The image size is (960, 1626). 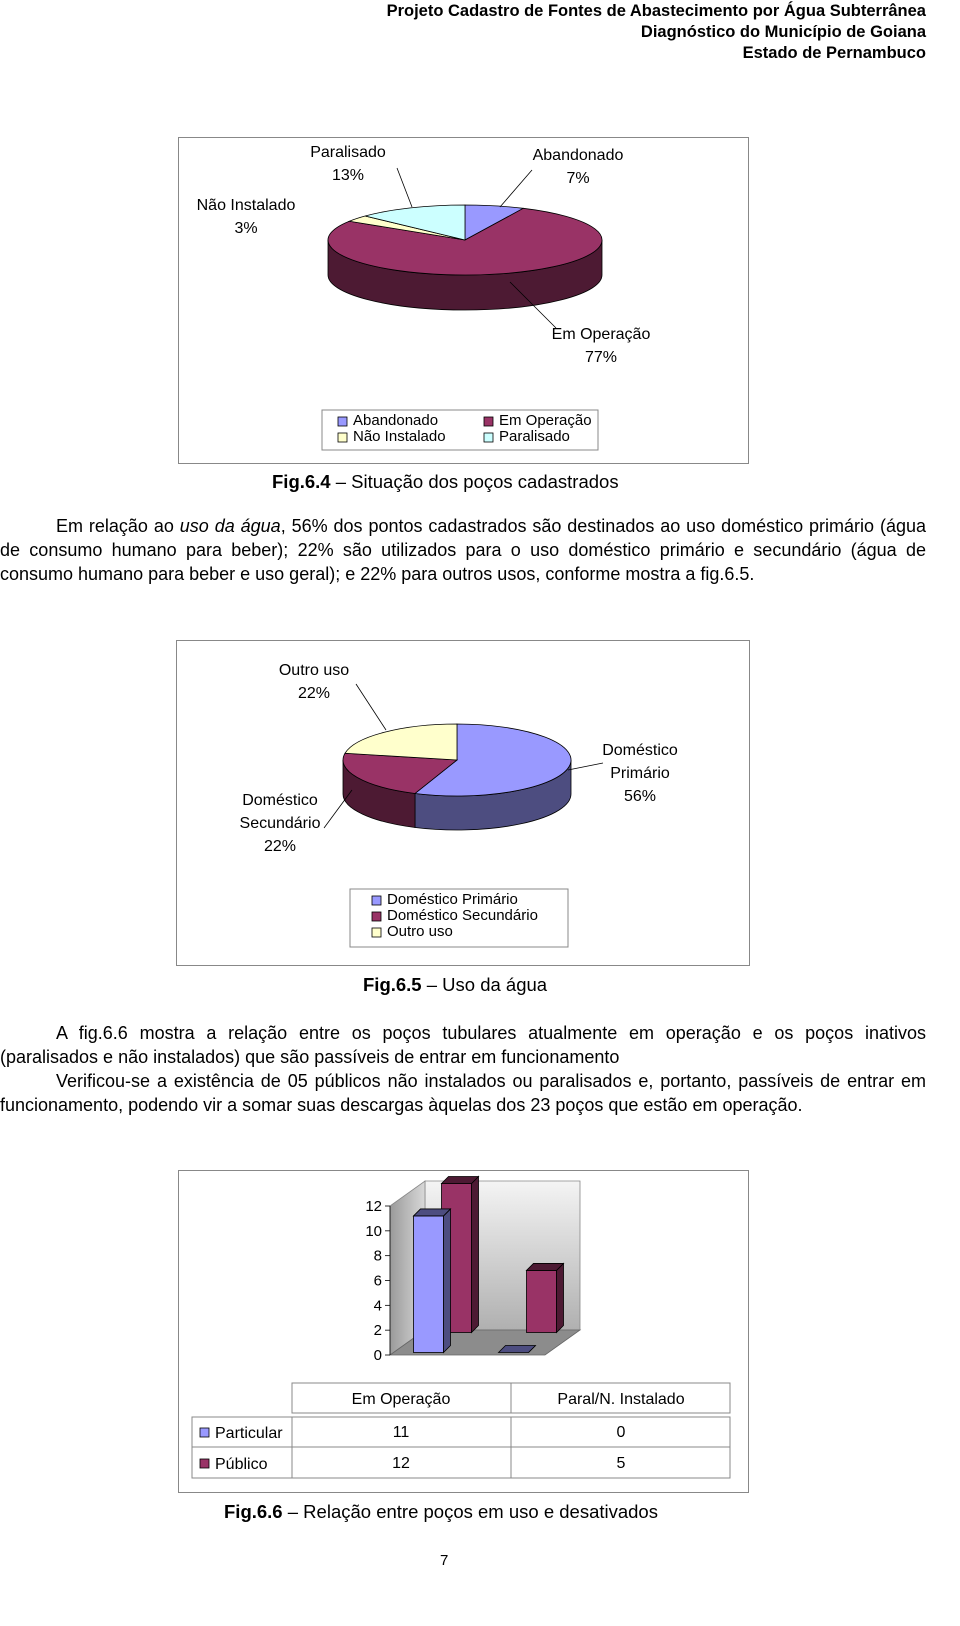 I want to click on y-tick-label: 8, so click(x=378, y=1256).